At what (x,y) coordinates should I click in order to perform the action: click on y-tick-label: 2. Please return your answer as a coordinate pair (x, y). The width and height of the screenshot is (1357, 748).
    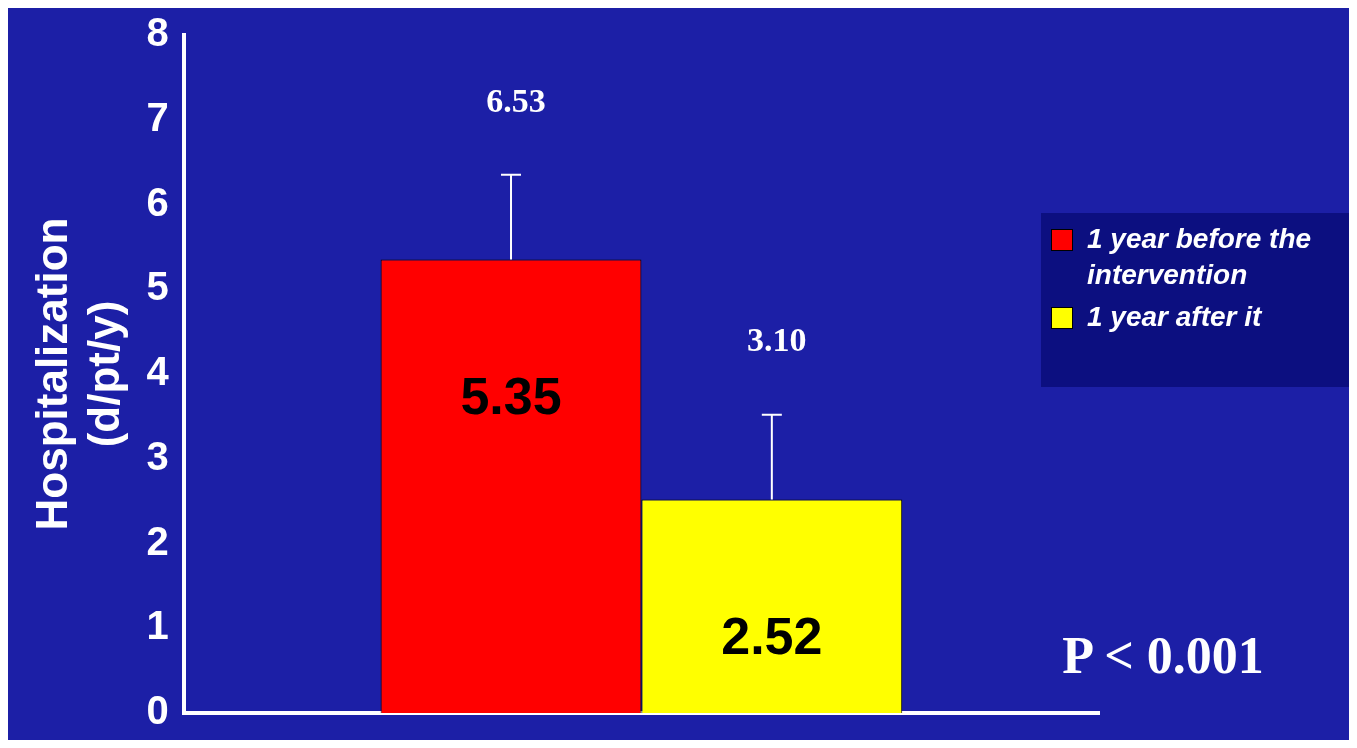
    Looking at the image, I should click on (157, 540).